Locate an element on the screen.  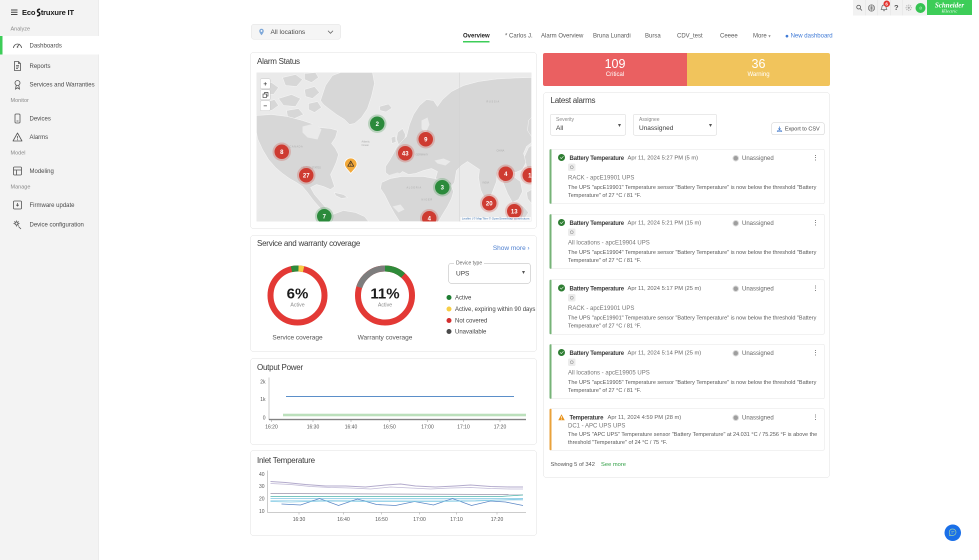
svg-text: R U S S I A is located at coordinates (493, 102).